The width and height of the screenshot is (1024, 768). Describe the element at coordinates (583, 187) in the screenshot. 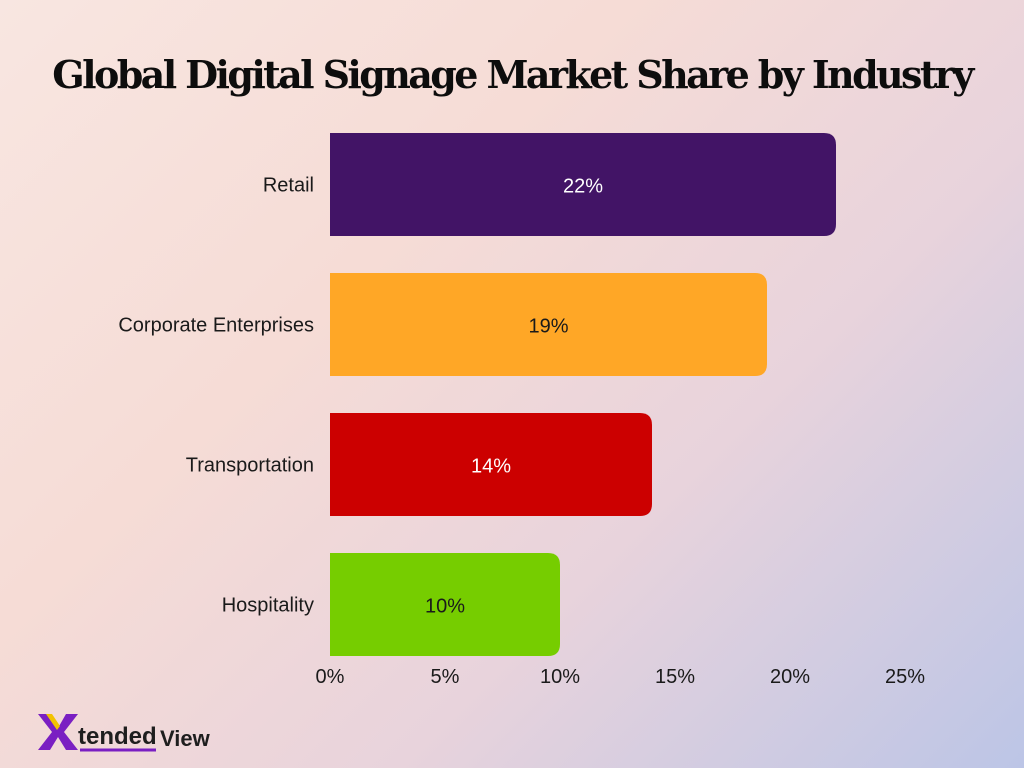

I see `value-label: 22%` at that location.